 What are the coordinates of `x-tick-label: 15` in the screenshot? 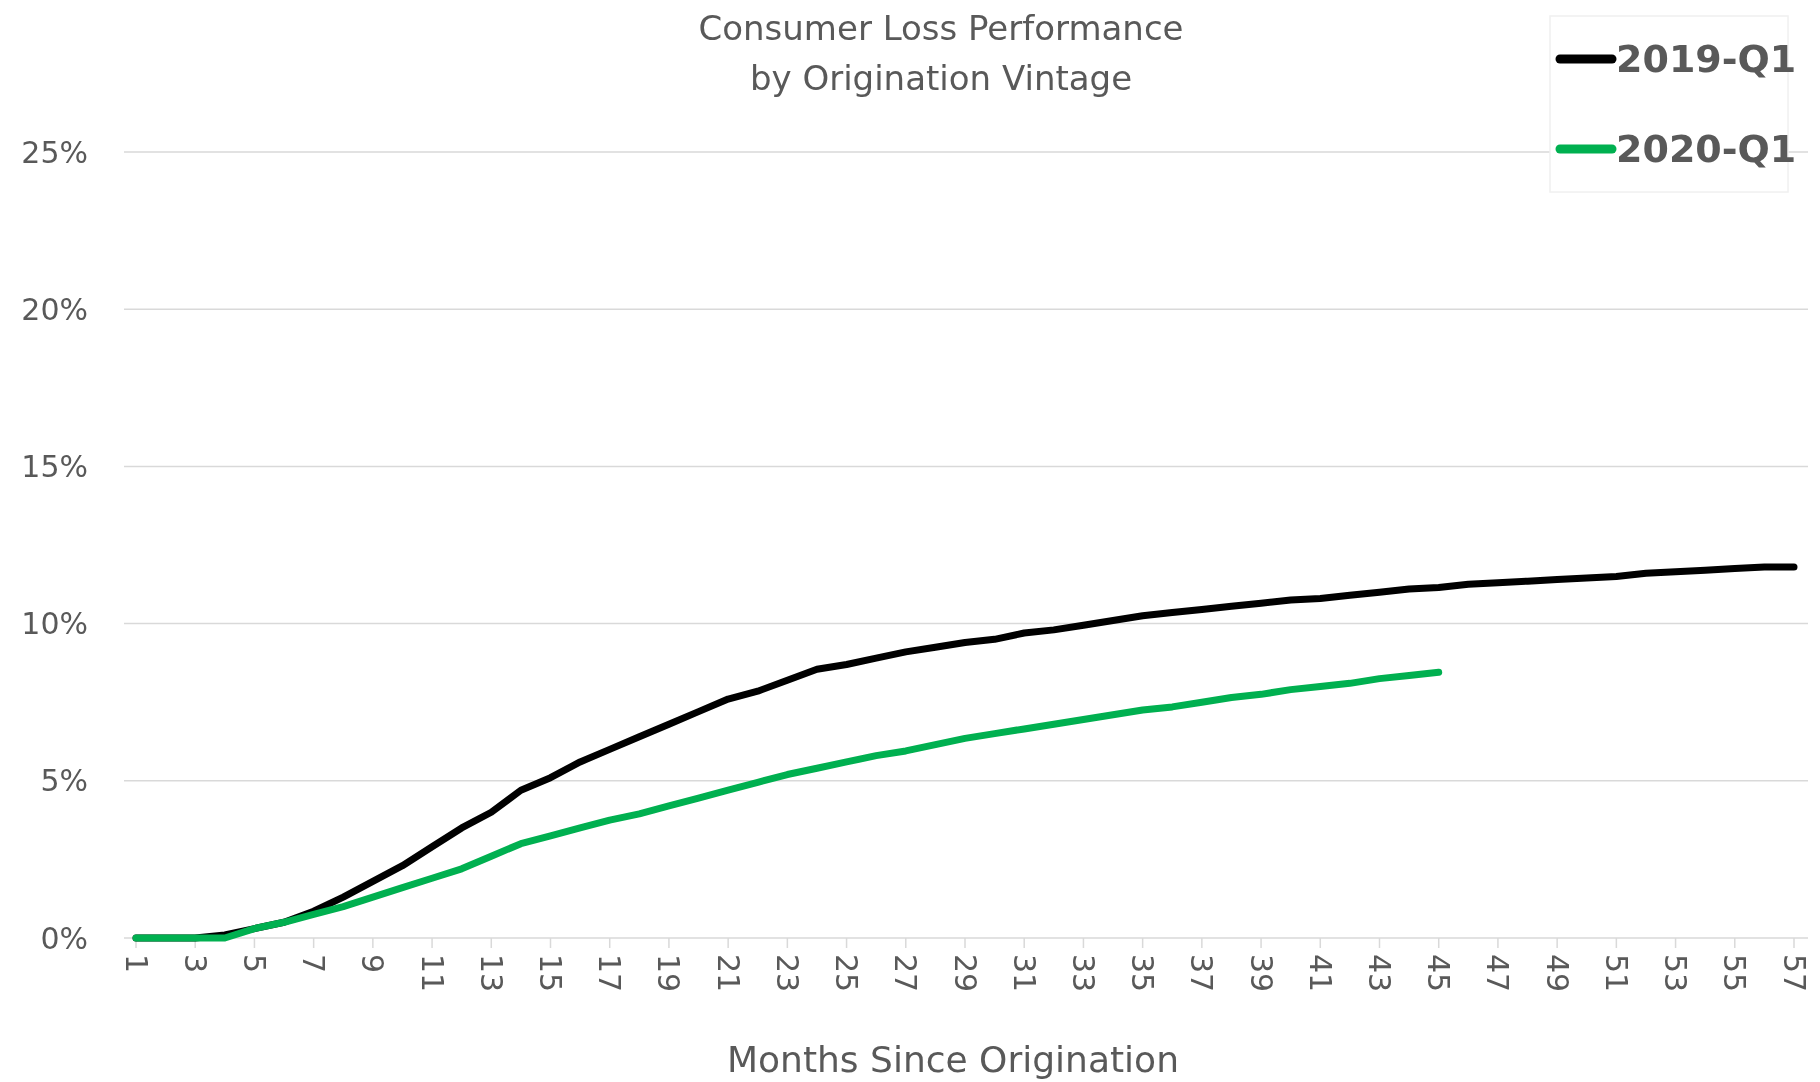 It's located at (550, 973).